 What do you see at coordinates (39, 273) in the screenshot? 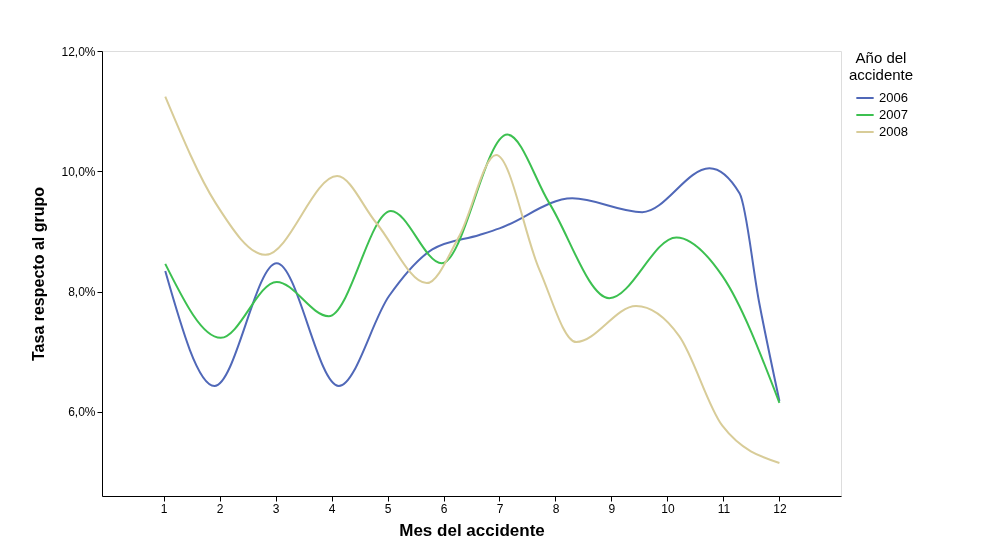
I see `y-axis-title: Tasa respecto al grupo` at bounding box center [39, 273].